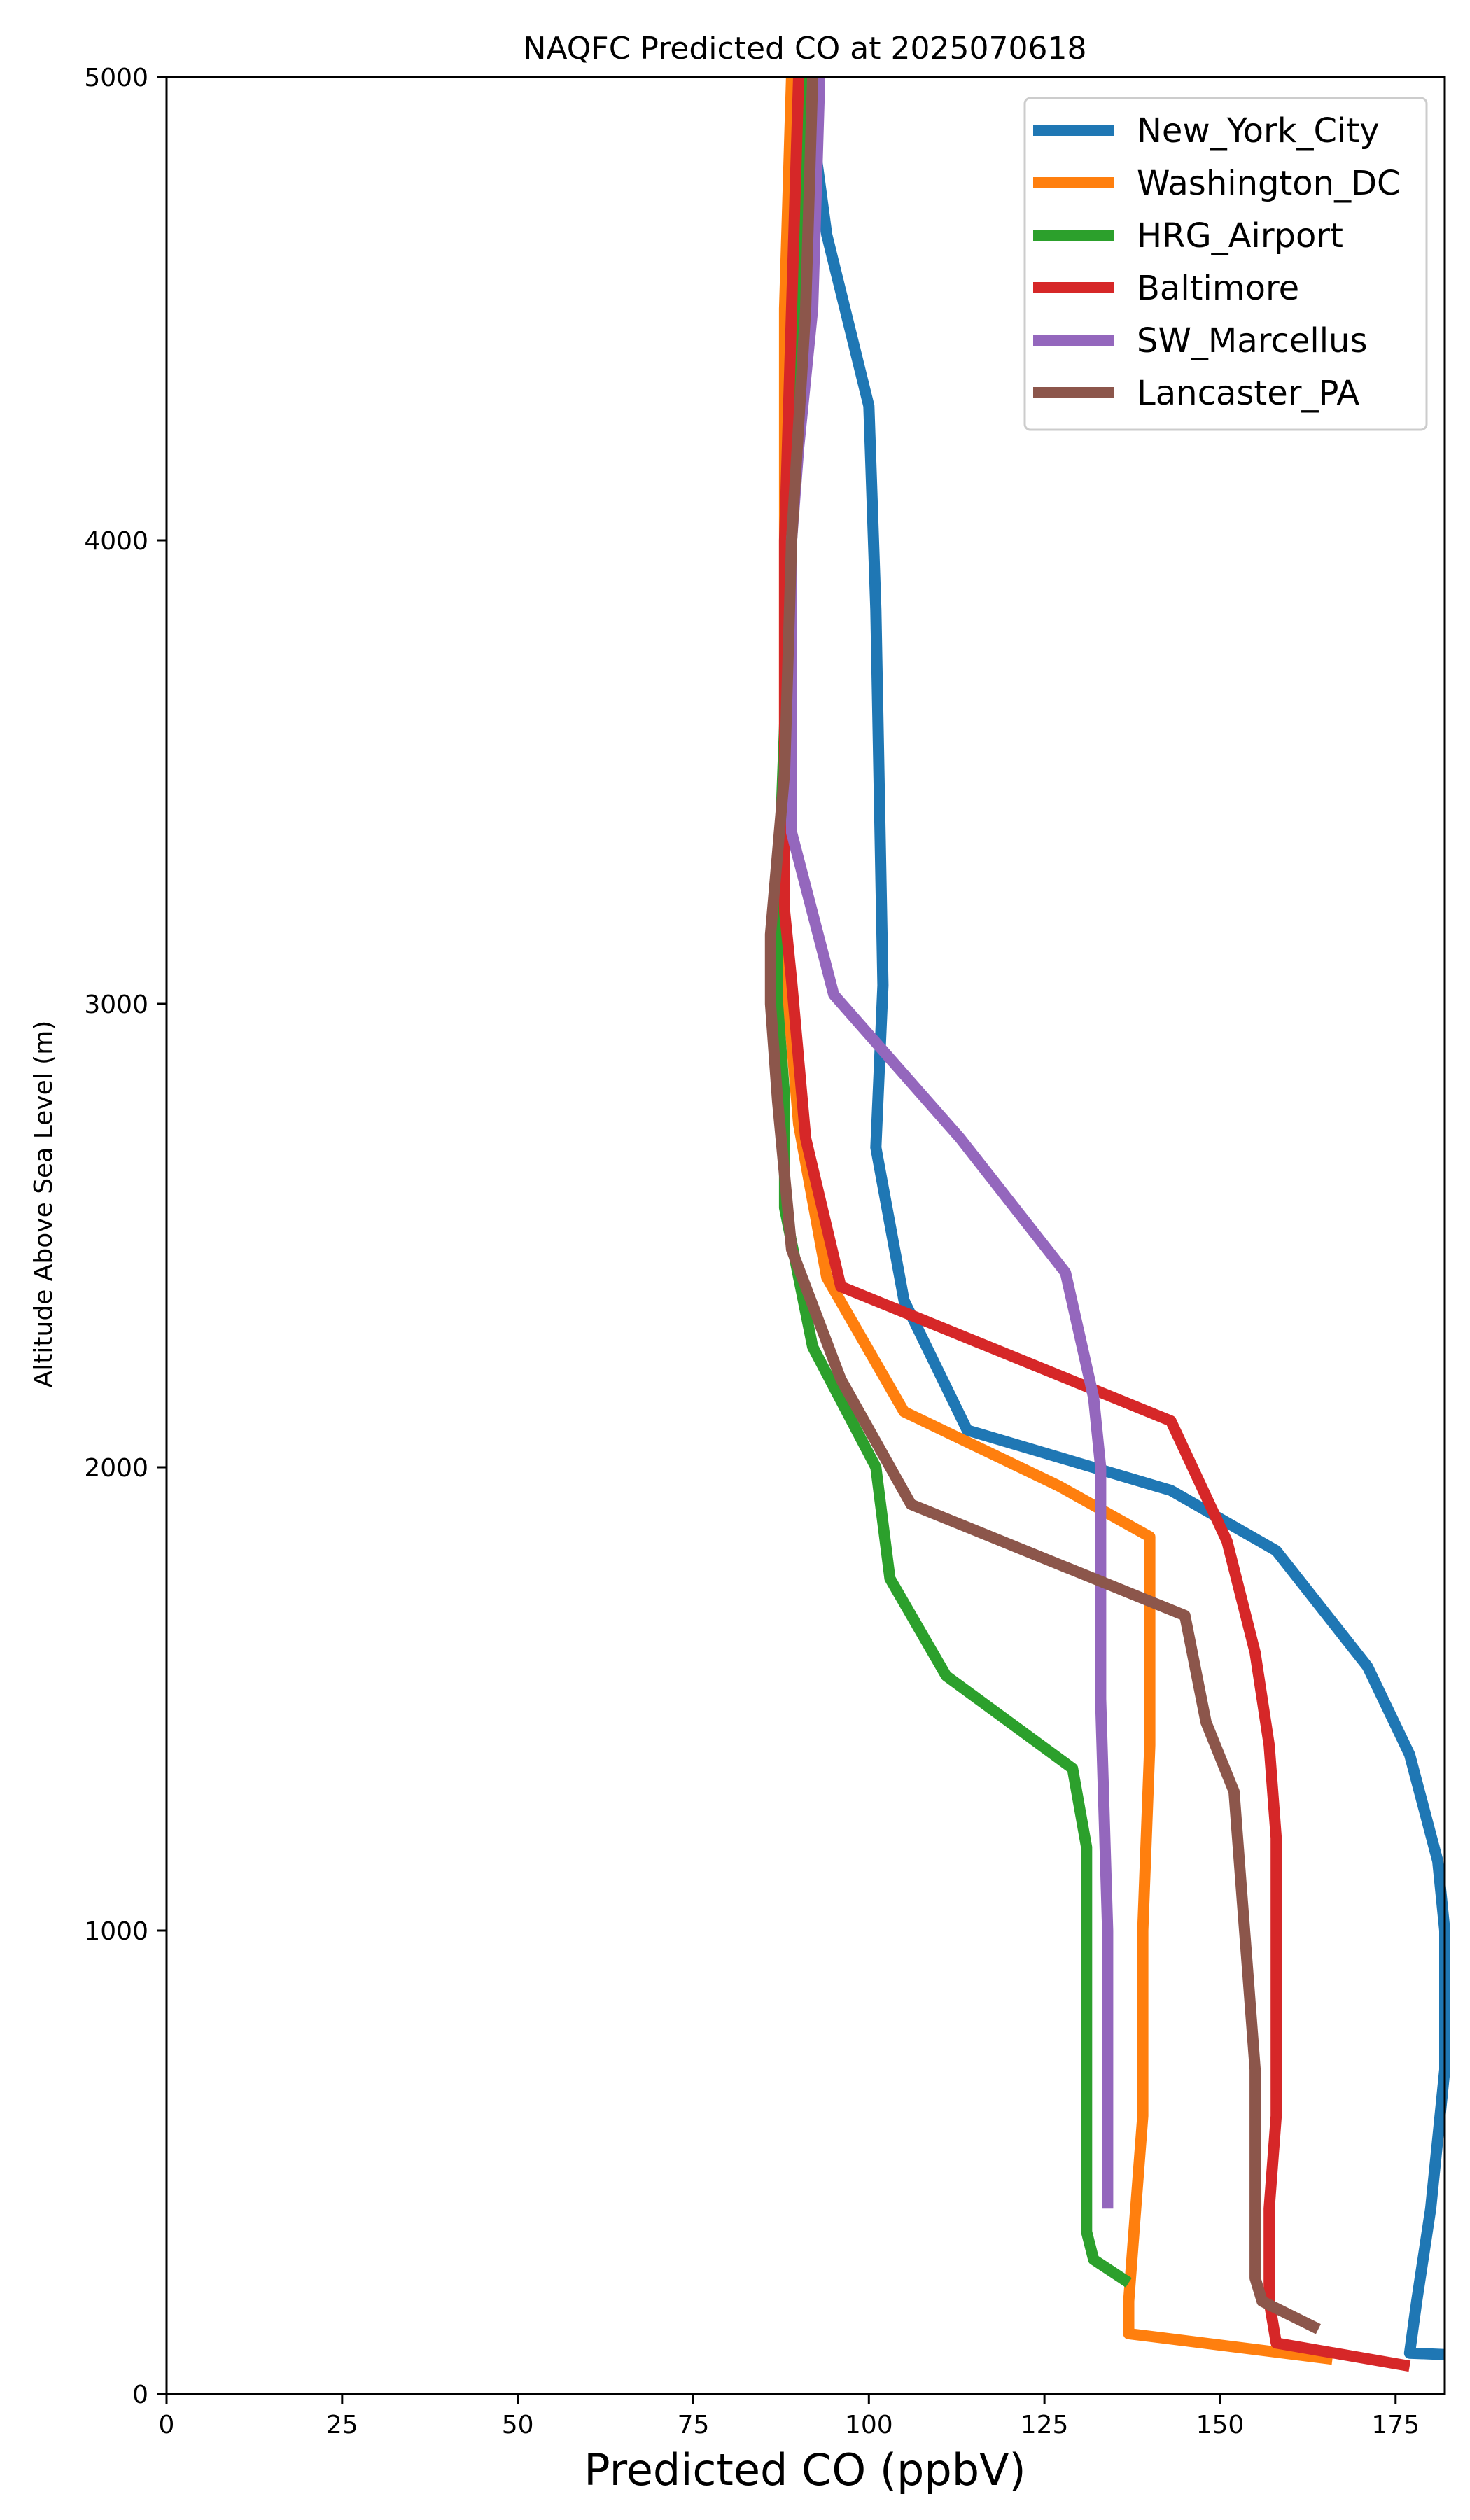 The image size is (1470, 2520). What do you see at coordinates (167, 2425) in the screenshot?
I see `x-tick-label-0: 0` at bounding box center [167, 2425].